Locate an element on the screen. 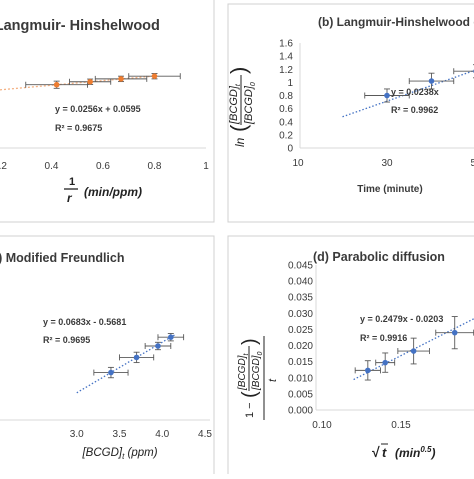 Image resolution: width=474 pixels, height=479 pixels. panel-a-equation: y = 0.0256x + 0.0595 is located at coordinates (98, 109).